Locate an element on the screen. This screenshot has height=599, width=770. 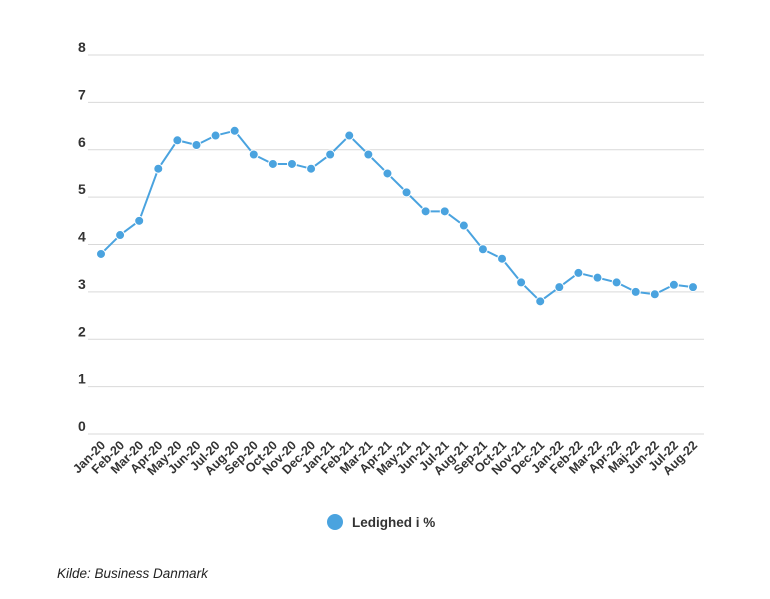
y-axis-tick-labels: 0 1 2 3 4 5 6 7 8 is located at coordinates (82, 236).